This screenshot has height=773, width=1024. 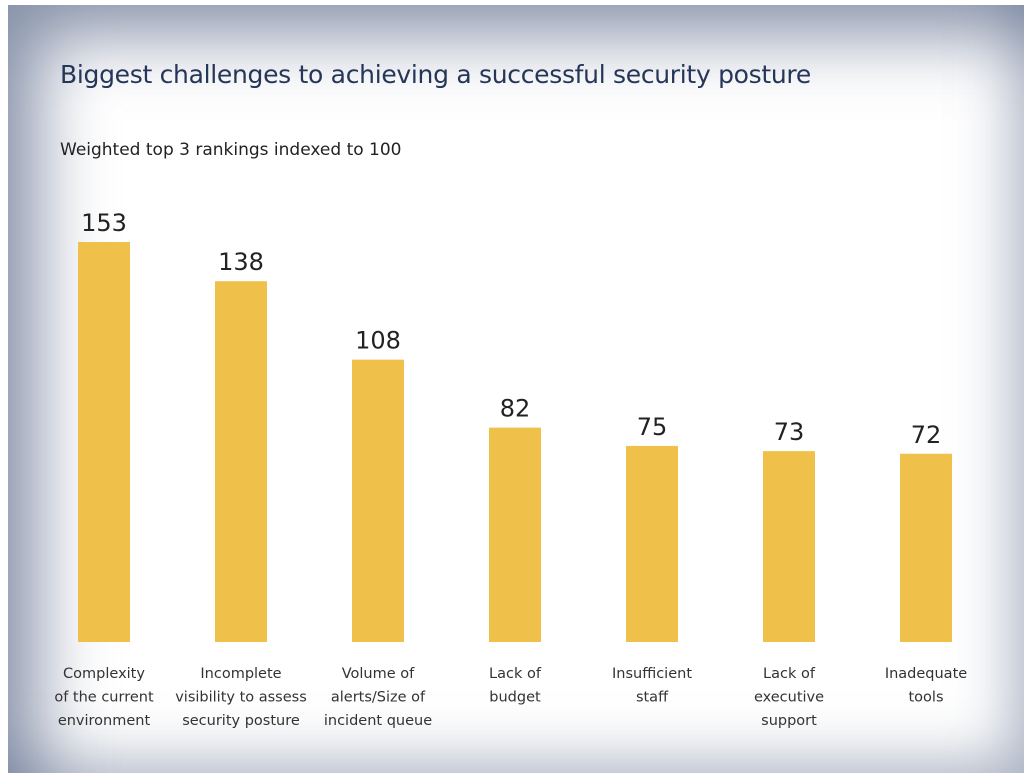 I want to click on data-label: 73, so click(x=789, y=432).